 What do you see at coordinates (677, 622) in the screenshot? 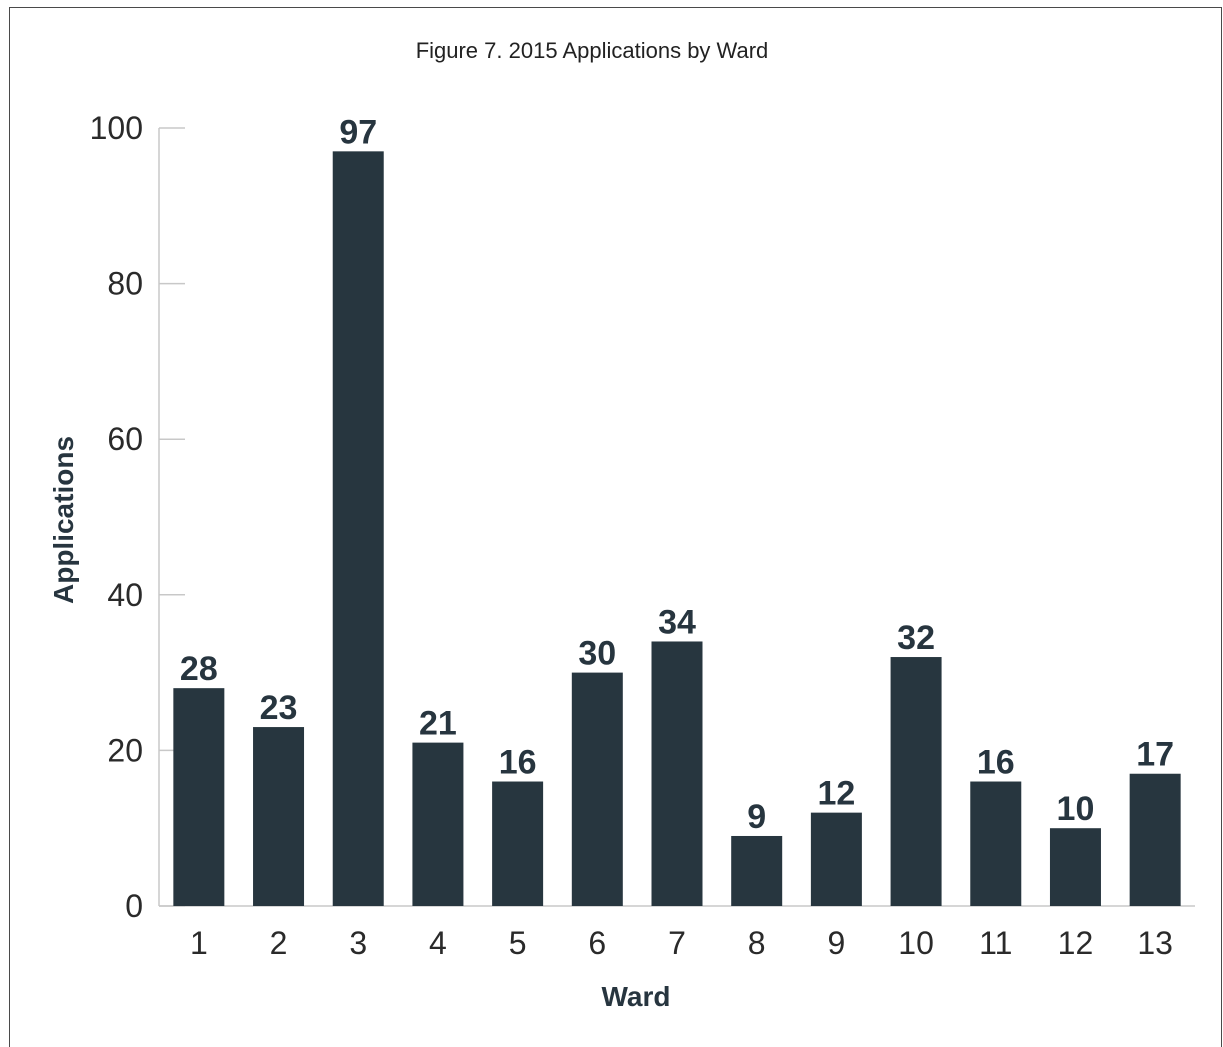
I see `data-label: 34` at bounding box center [677, 622].